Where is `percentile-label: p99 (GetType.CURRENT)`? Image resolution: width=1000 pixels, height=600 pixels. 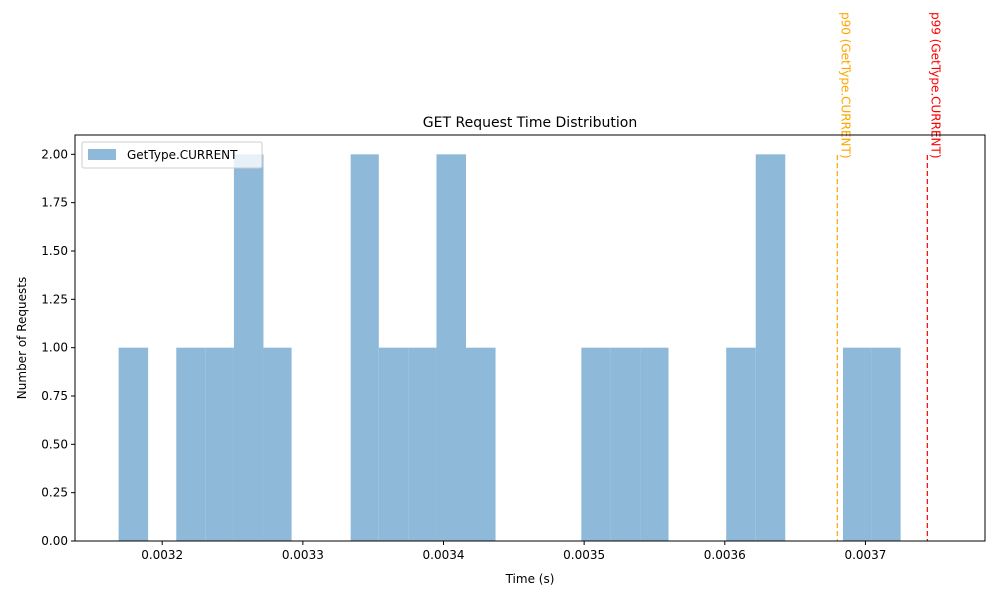 percentile-label: p99 (GetType.CURRENT) is located at coordinates (935, 85).